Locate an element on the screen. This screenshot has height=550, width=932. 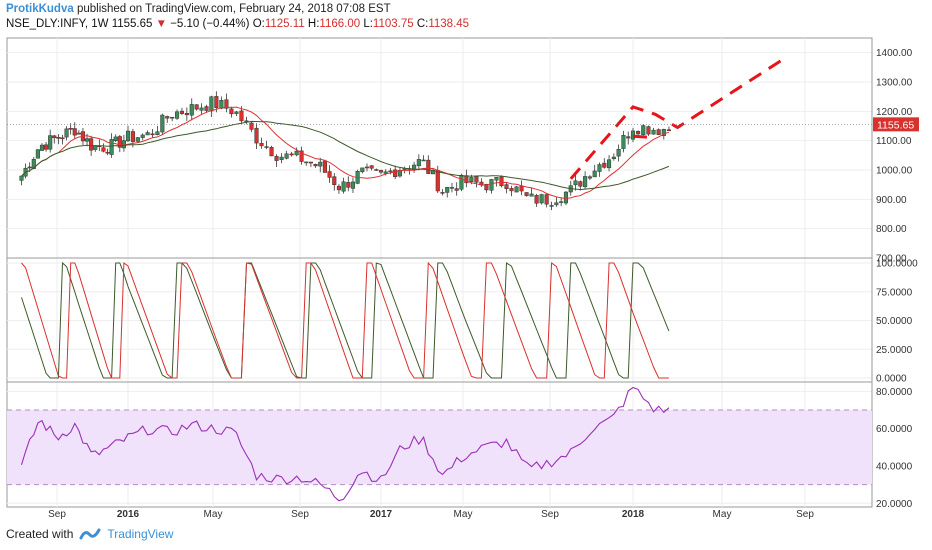
author-link: ProtikKudva is located at coordinates (40, 9).